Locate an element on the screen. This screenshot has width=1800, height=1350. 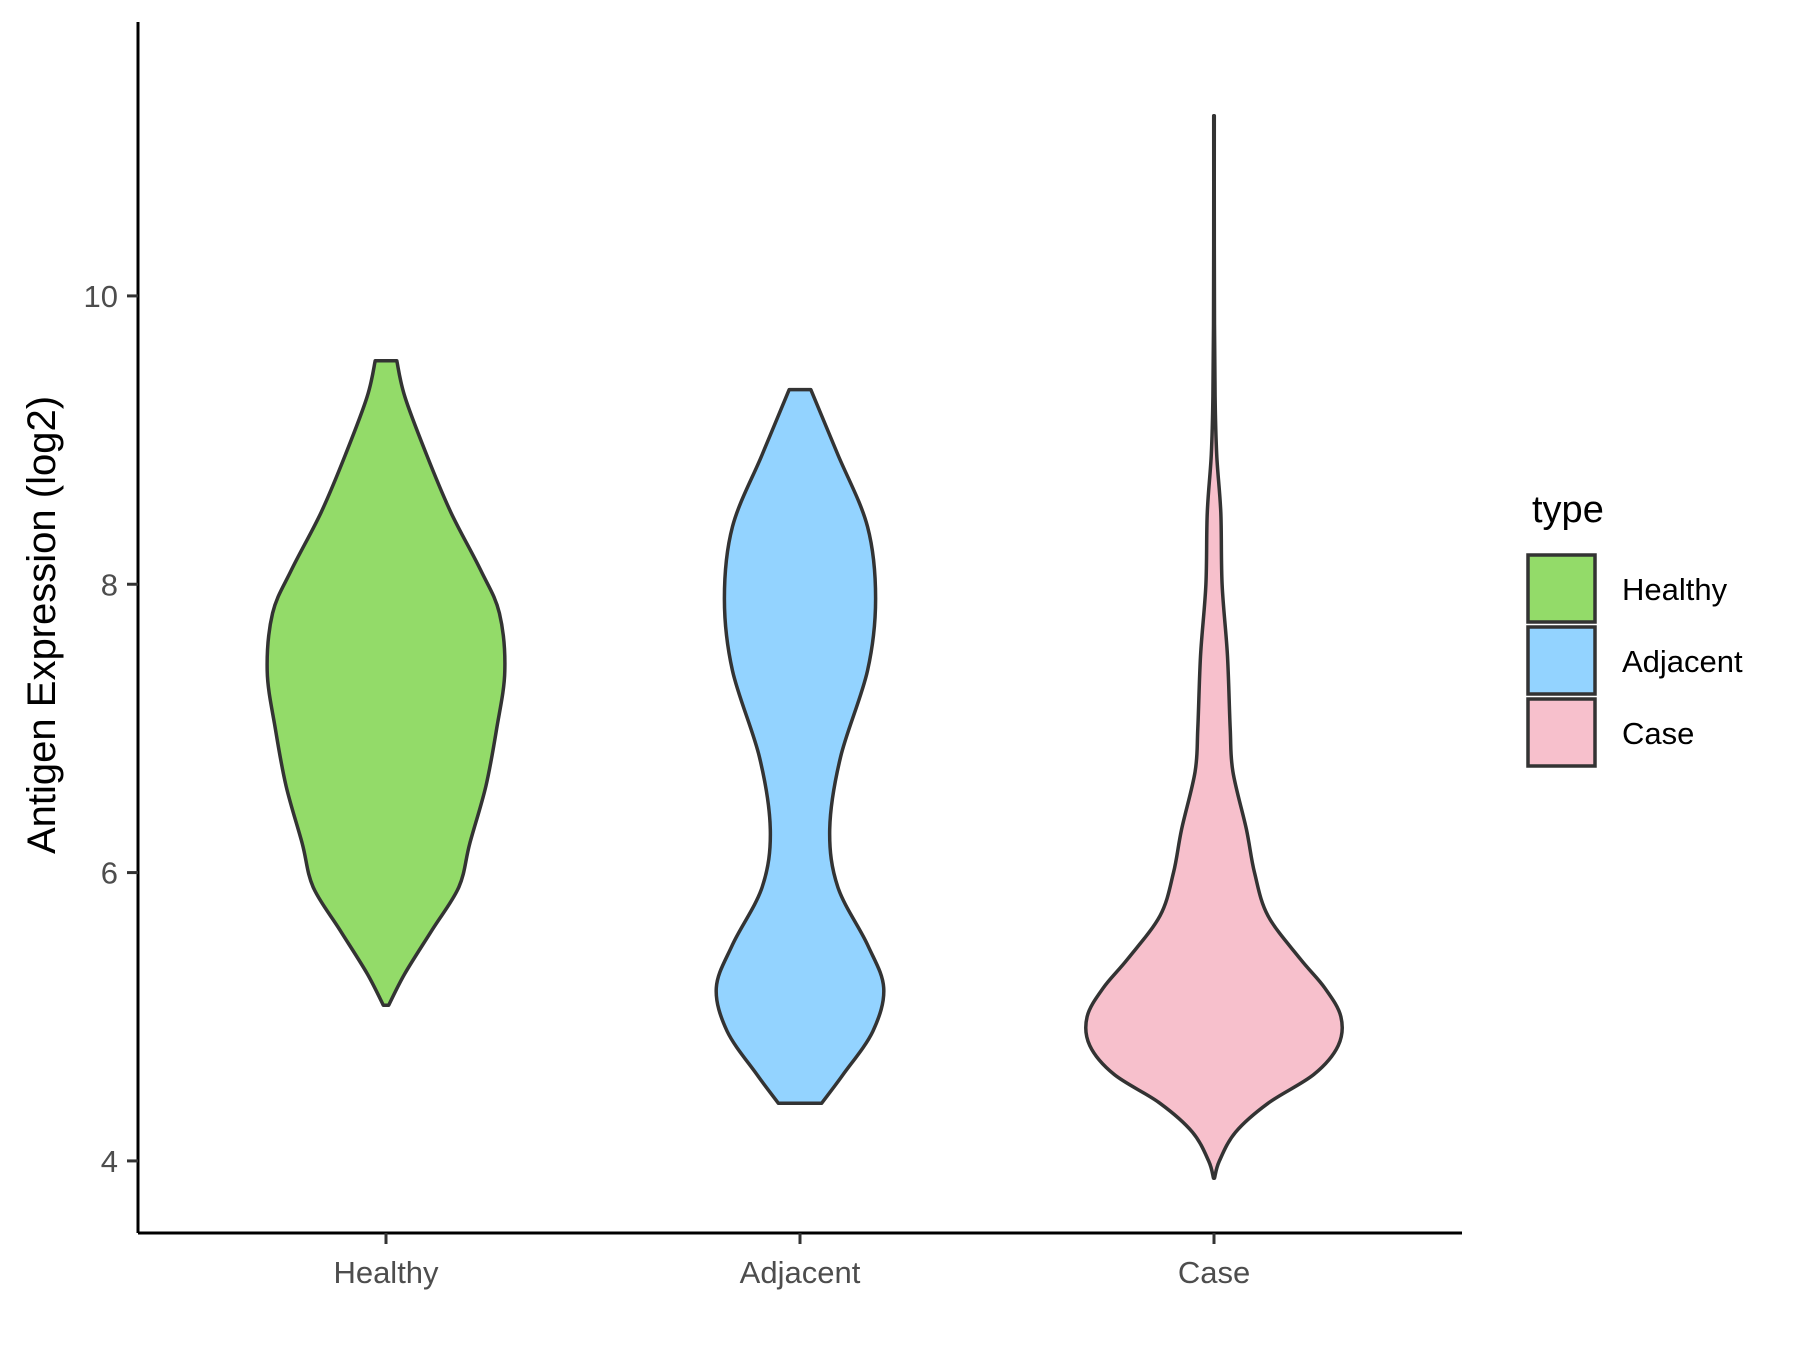
legend-items: Healthy Adjacent Case is located at coordinates (1634, 660).